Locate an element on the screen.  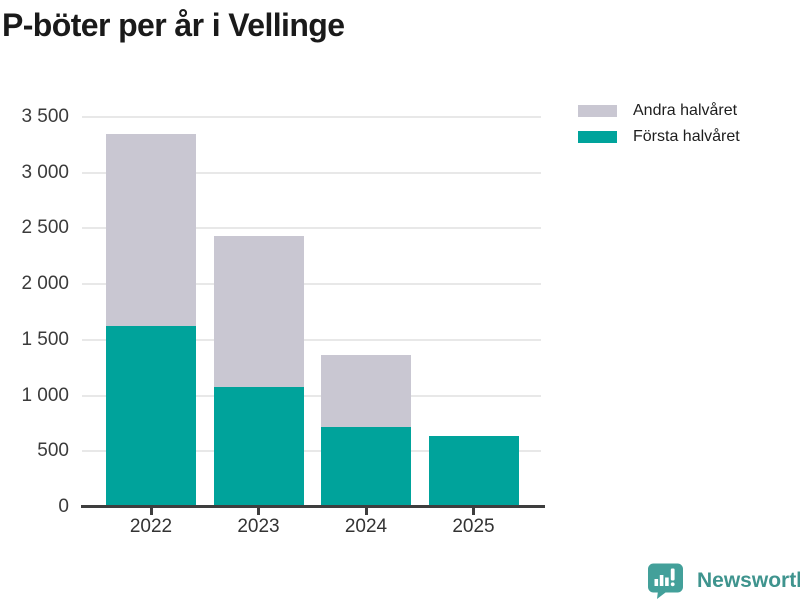
brand-footer: Newsworthy is located at coordinates (723, 581).